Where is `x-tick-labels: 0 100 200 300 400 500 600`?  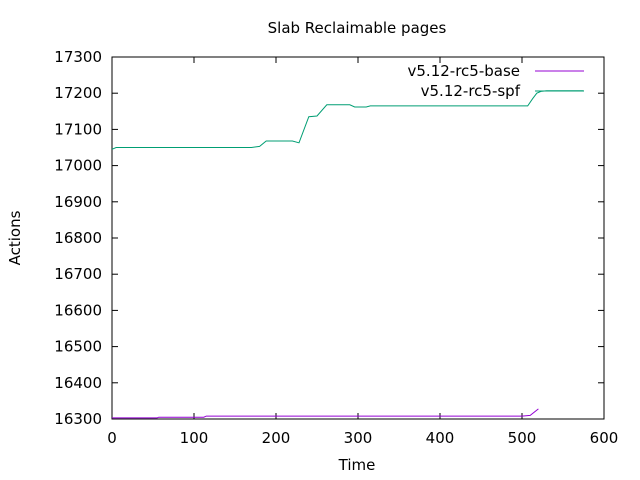 x-tick-labels: 0 100 200 300 400 500 600 is located at coordinates (362, 438).